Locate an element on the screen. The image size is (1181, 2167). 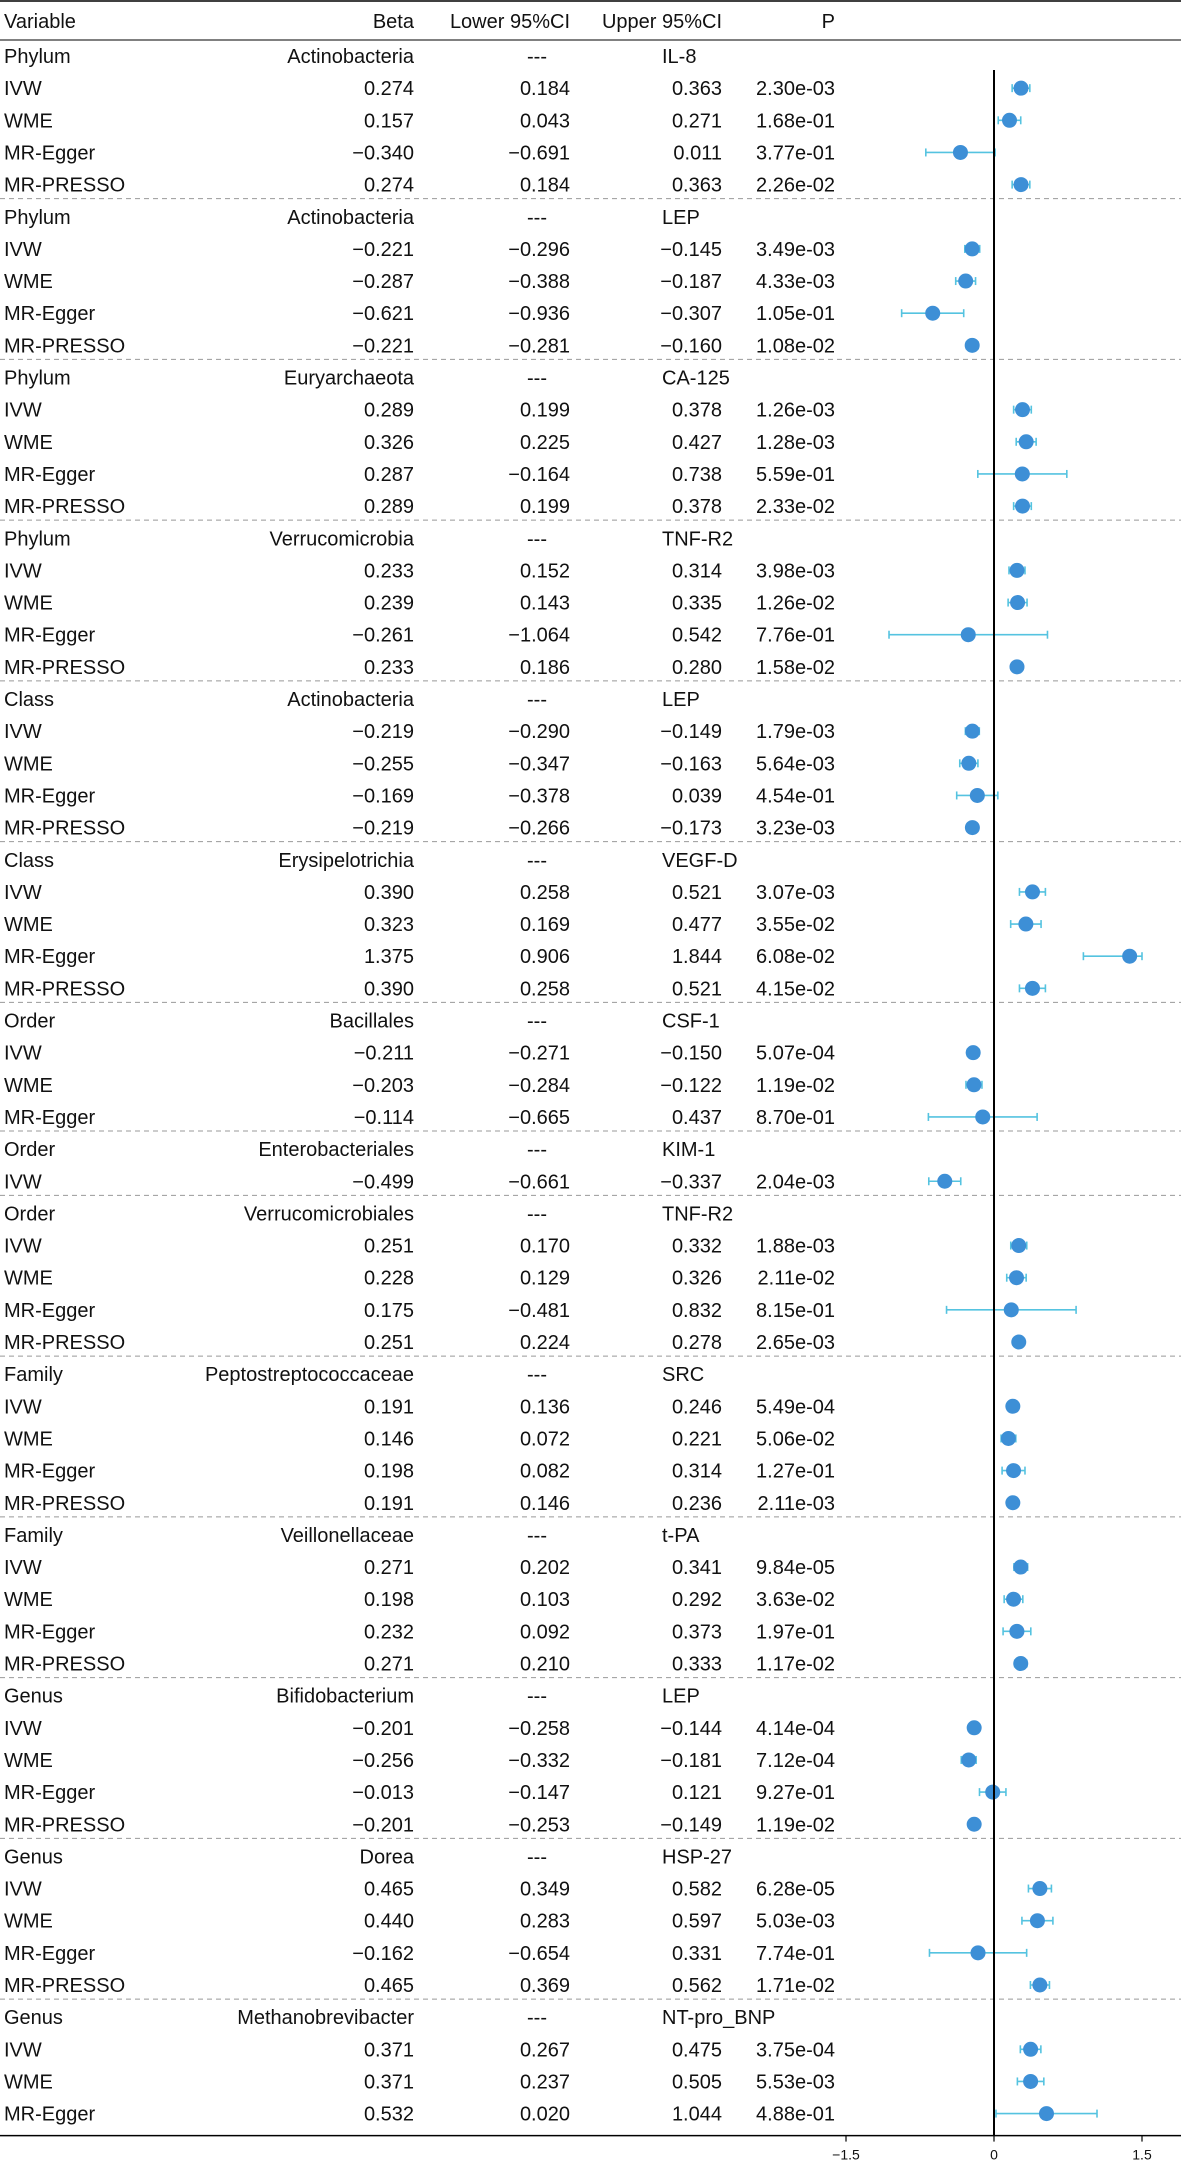
row-p: 3.55e-02 is located at coordinates (795, 925).